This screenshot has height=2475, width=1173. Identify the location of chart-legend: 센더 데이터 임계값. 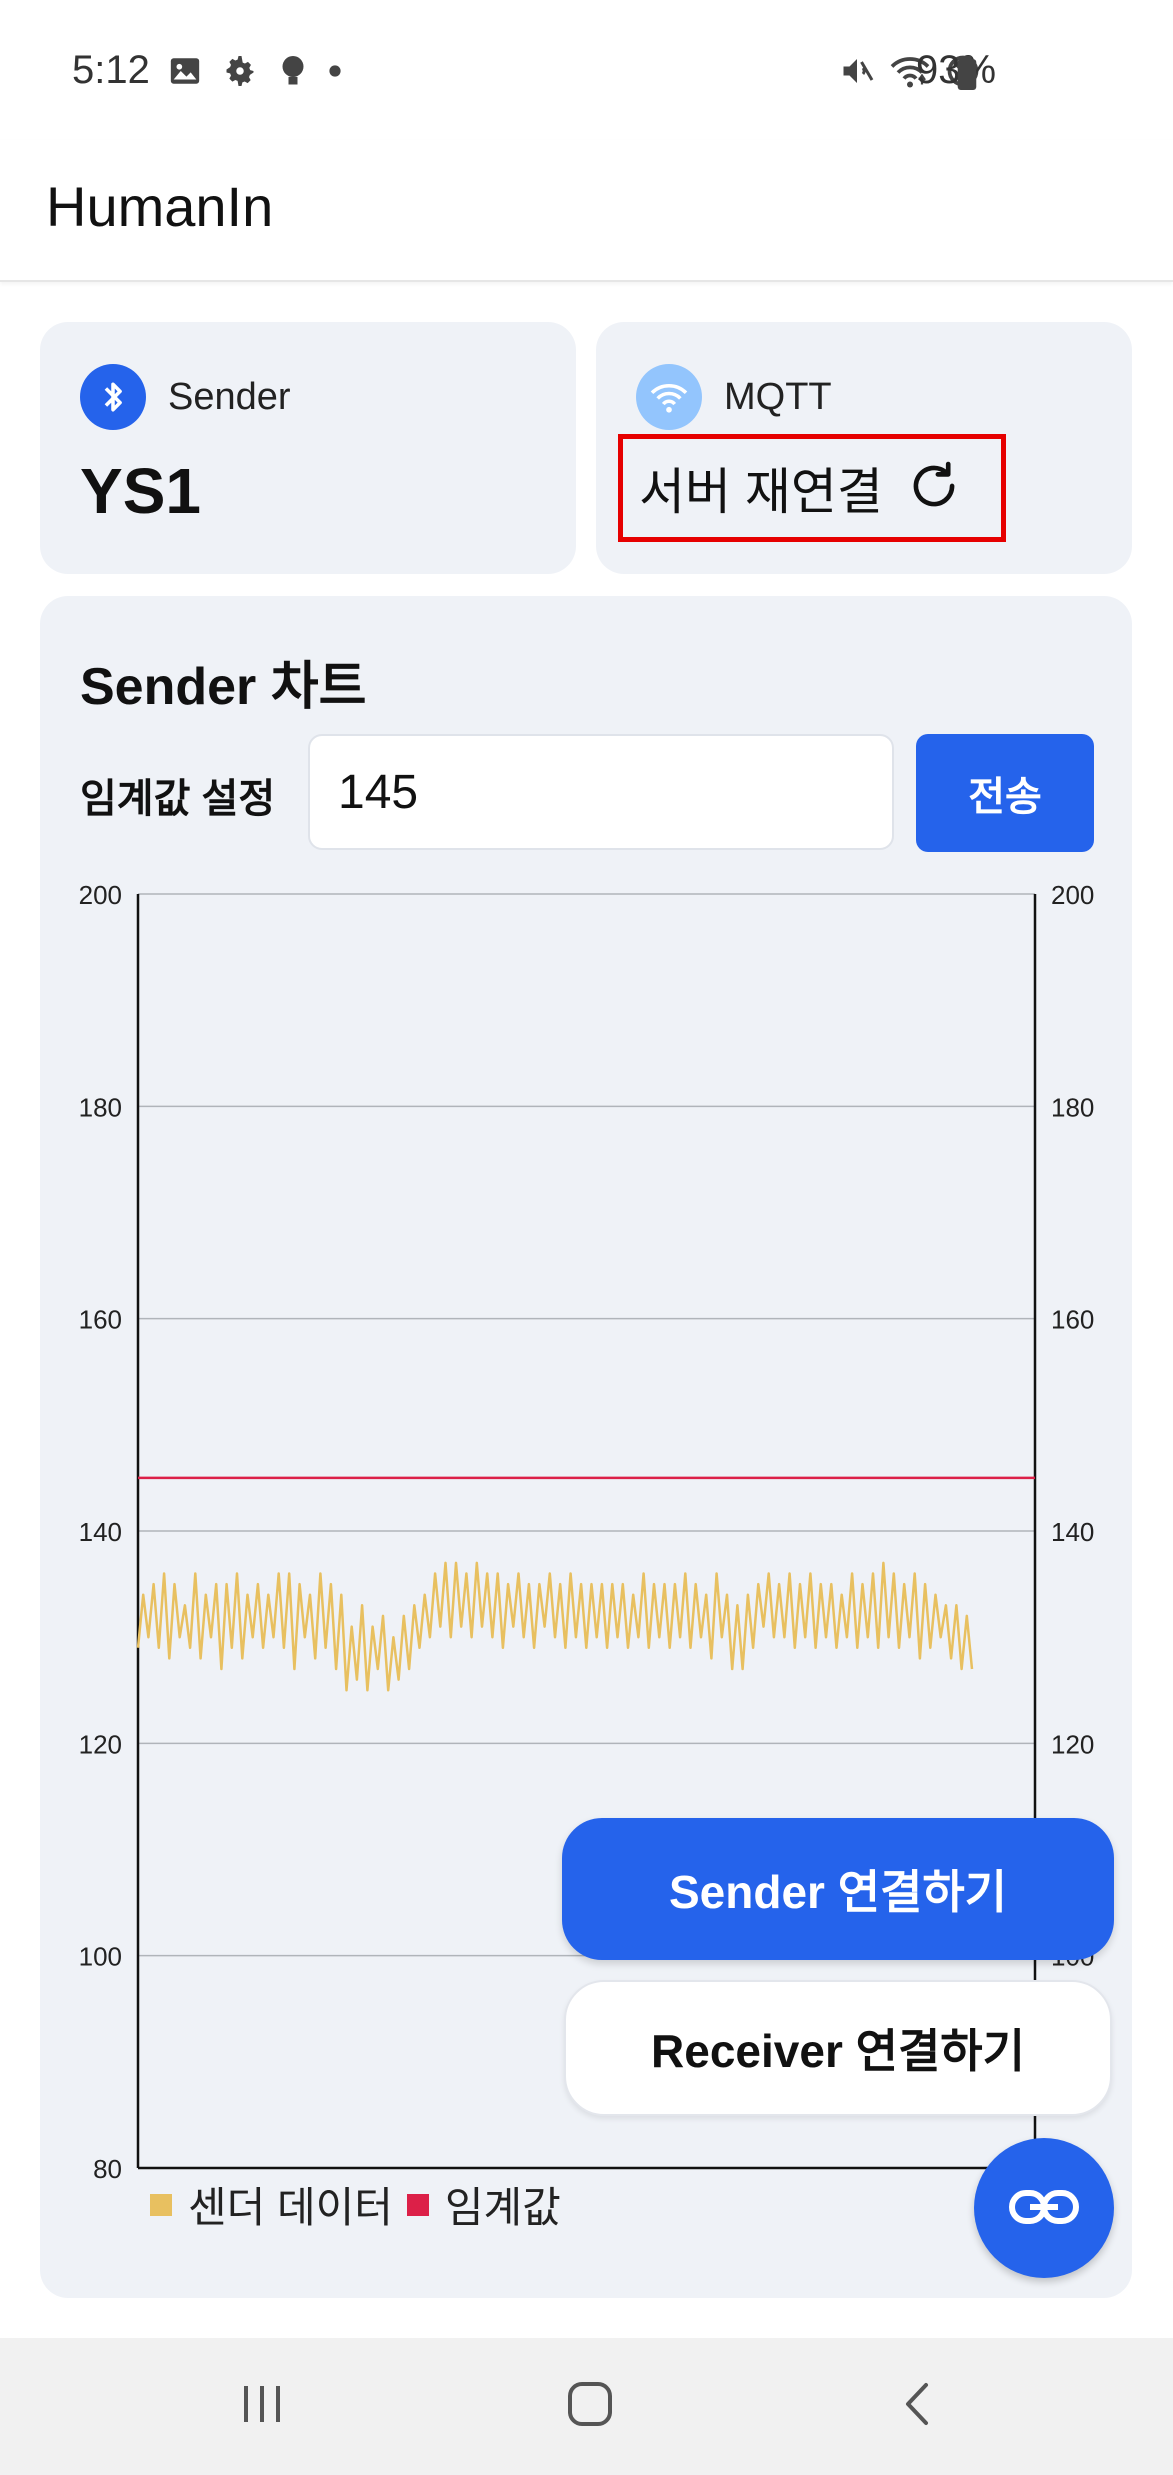
(355, 2204).